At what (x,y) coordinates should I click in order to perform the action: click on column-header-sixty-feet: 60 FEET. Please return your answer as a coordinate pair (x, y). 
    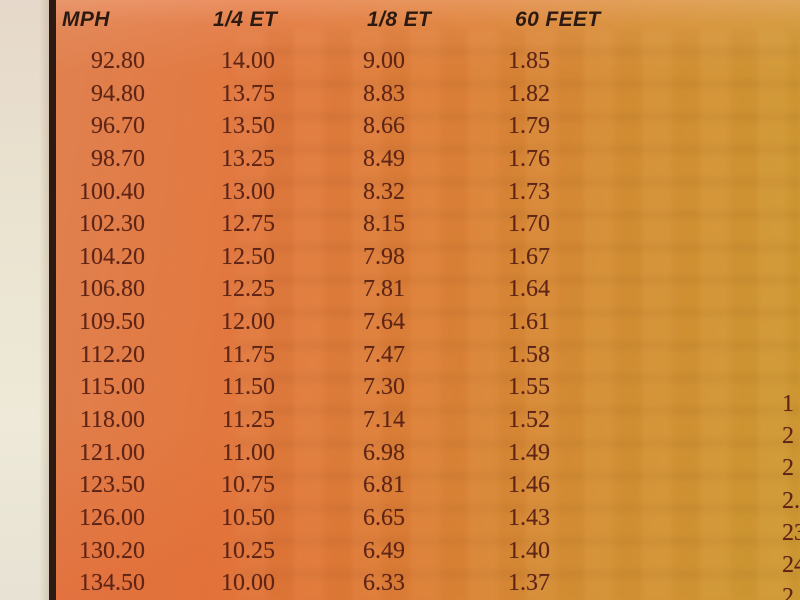
    Looking at the image, I should click on (558, 19).